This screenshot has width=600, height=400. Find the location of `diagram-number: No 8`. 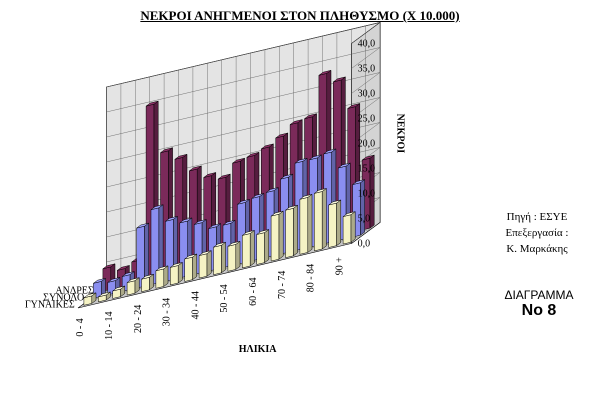

diagram-number: No 8 is located at coordinates (539, 310).